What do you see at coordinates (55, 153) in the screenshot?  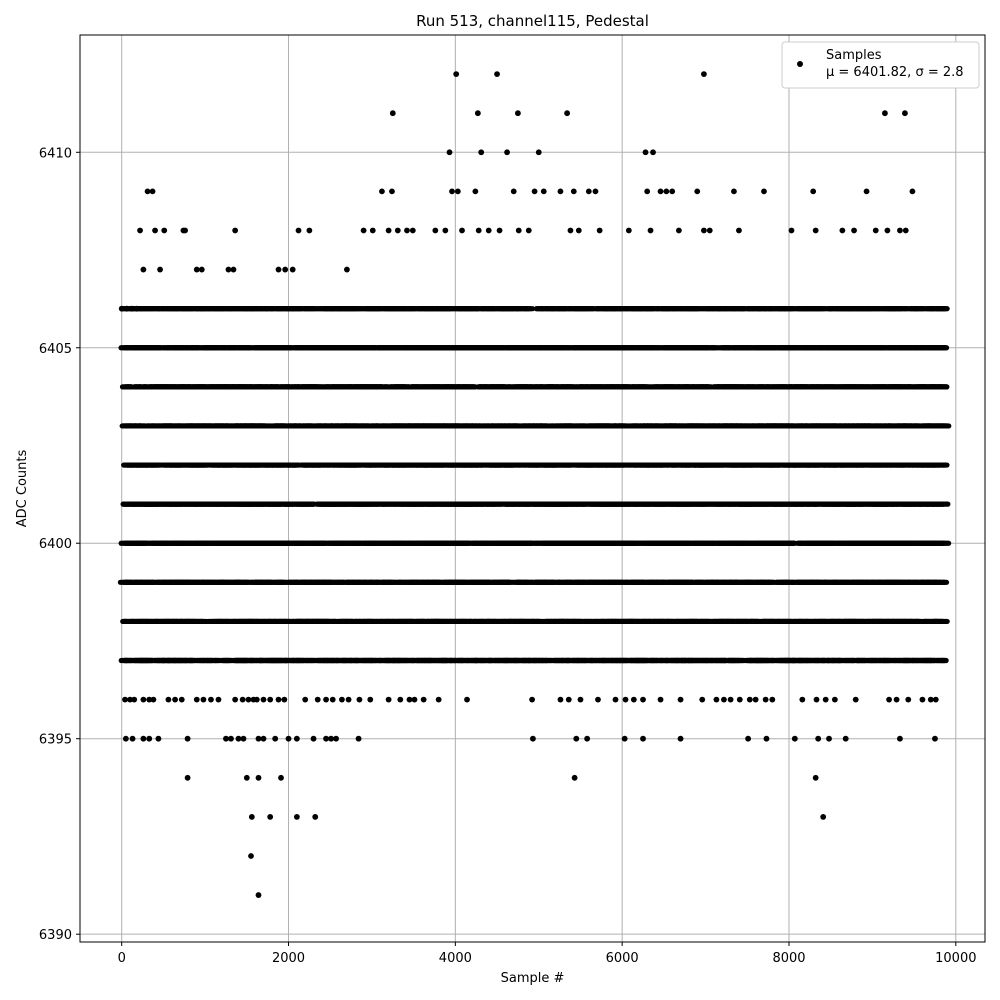 I see `y-tick-label: 6410` at bounding box center [55, 153].